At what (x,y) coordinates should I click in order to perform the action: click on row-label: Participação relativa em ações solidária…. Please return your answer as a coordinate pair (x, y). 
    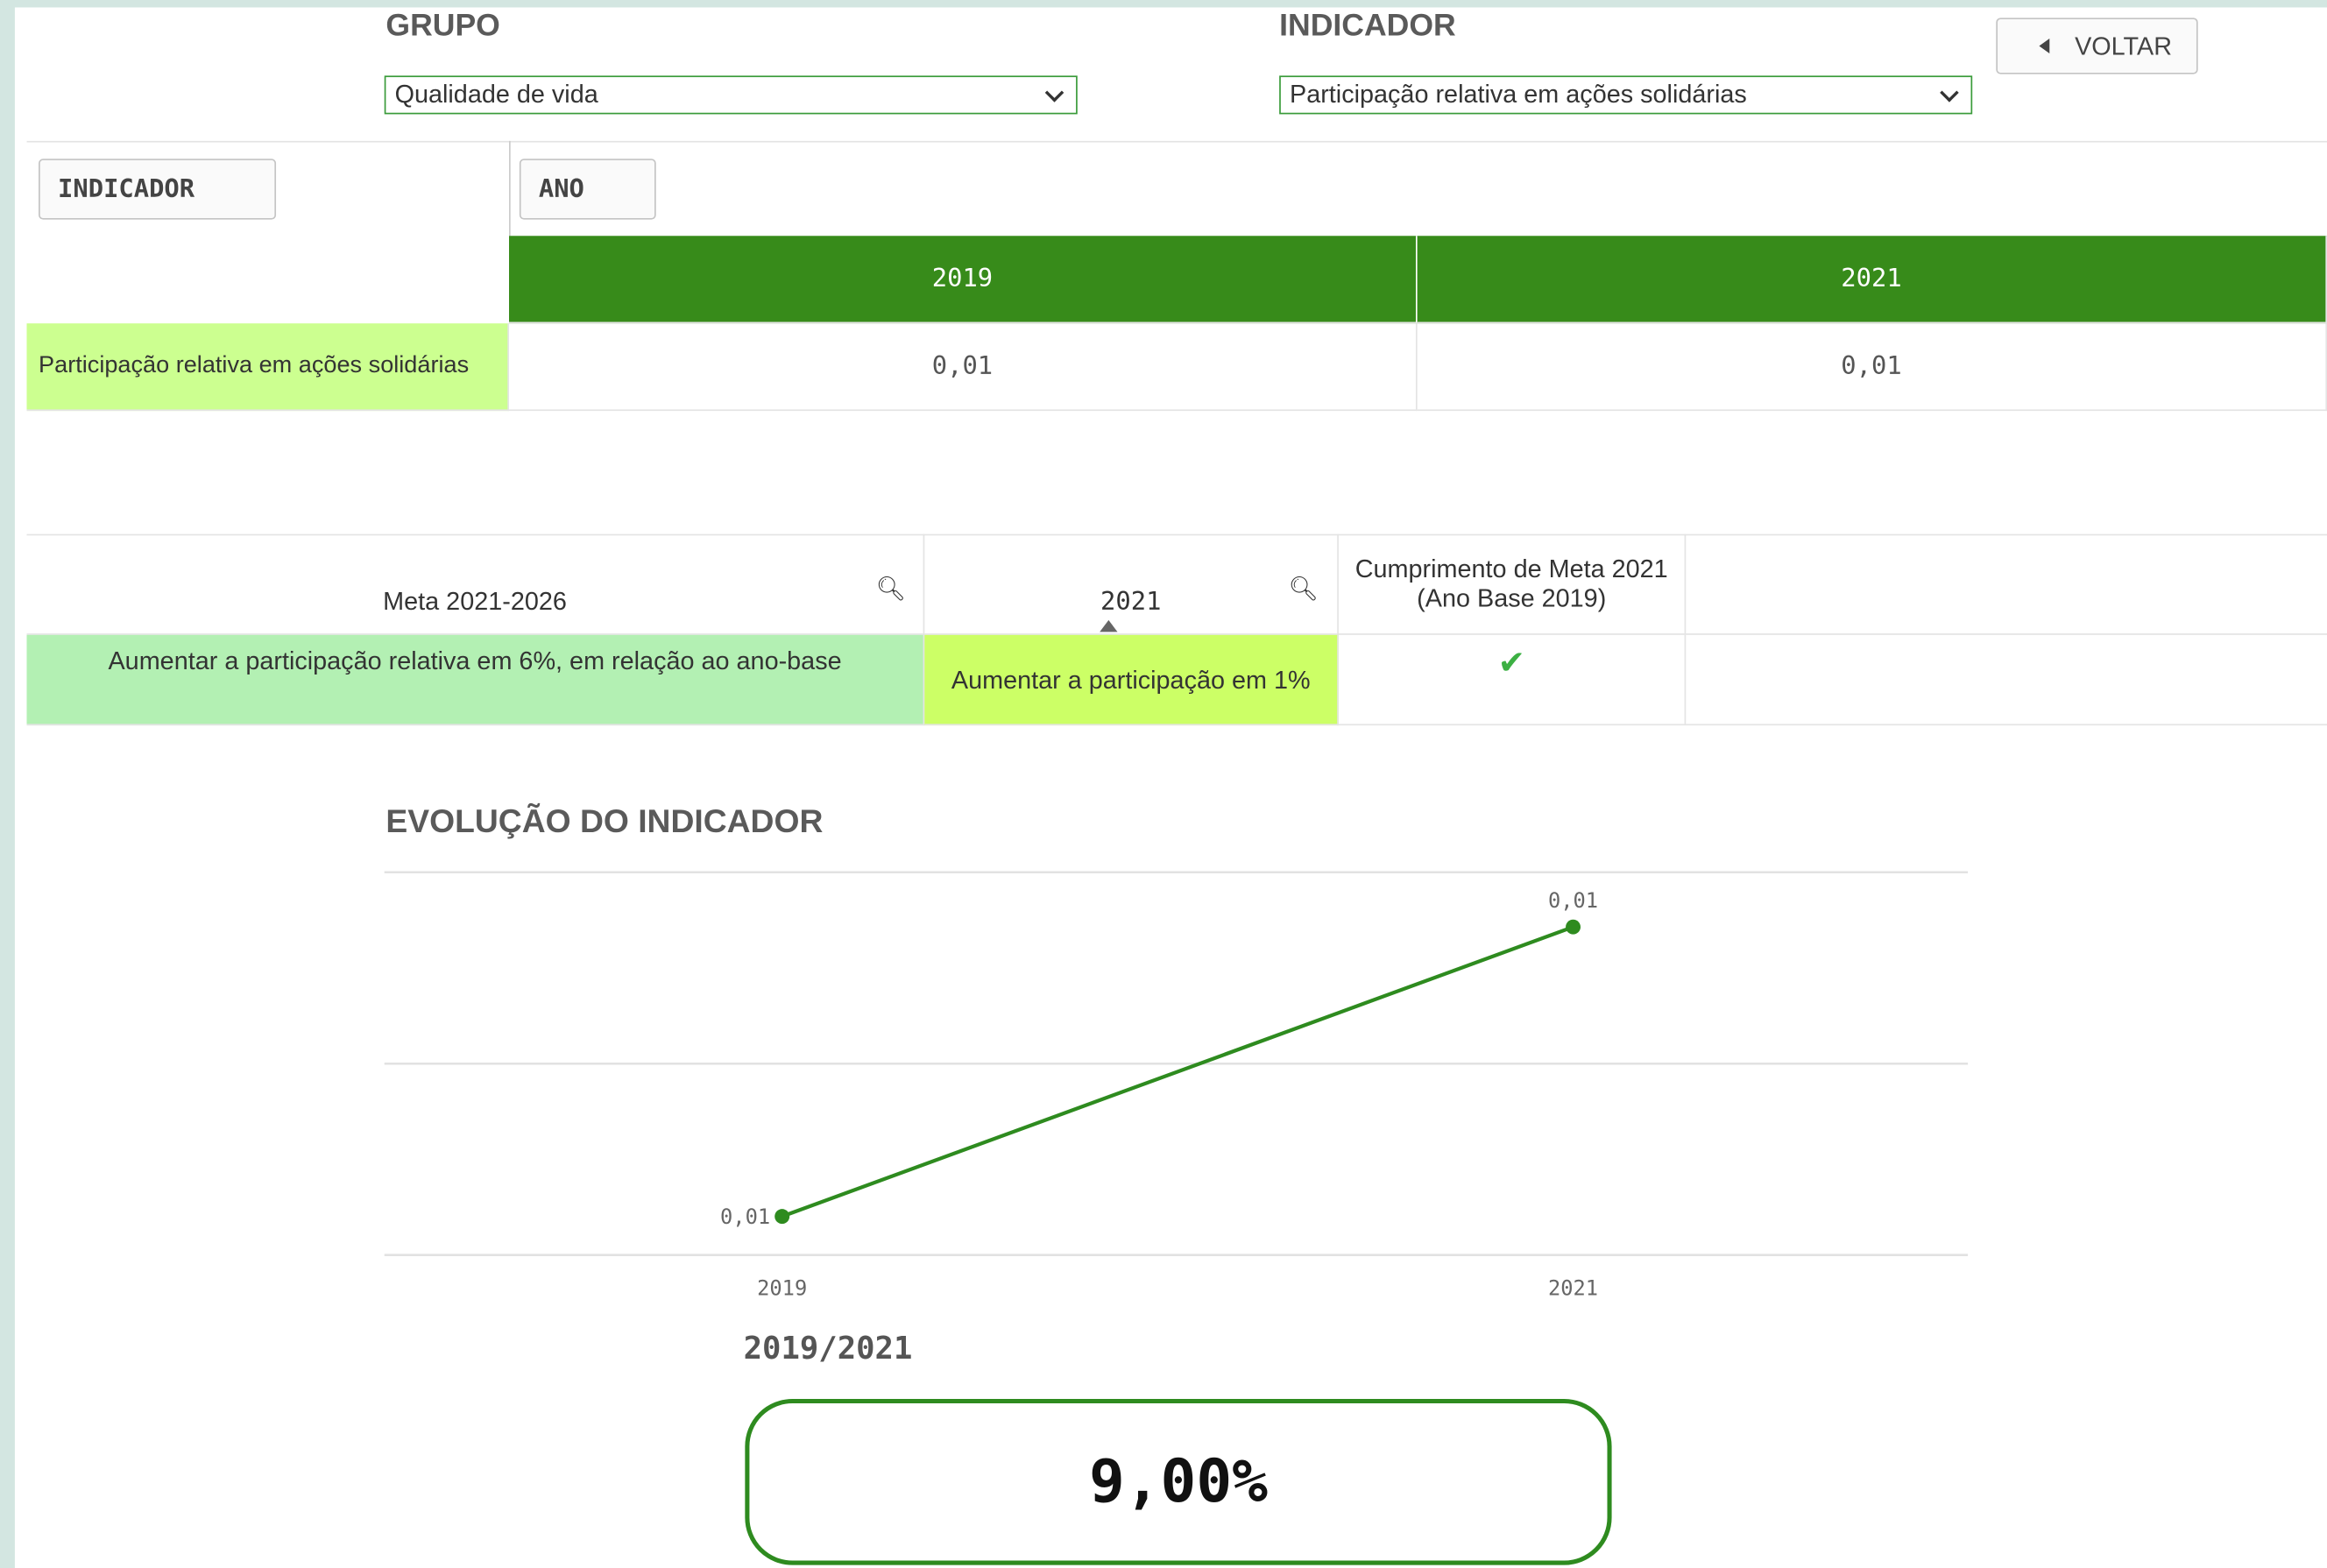
    Looking at the image, I should click on (268, 367).